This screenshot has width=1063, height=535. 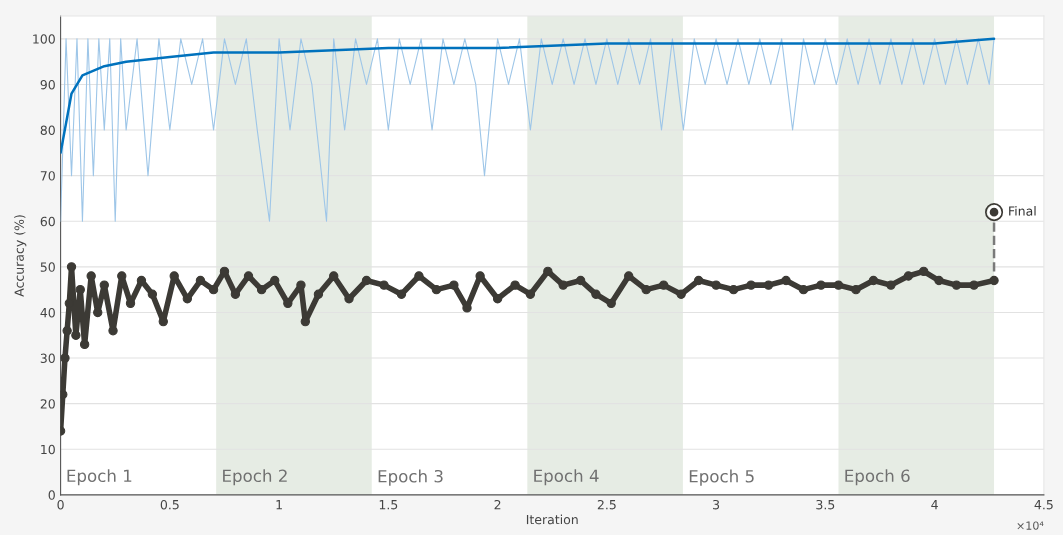 What do you see at coordinates (44, 39) in the screenshot?
I see `y-tick-label: 100` at bounding box center [44, 39].